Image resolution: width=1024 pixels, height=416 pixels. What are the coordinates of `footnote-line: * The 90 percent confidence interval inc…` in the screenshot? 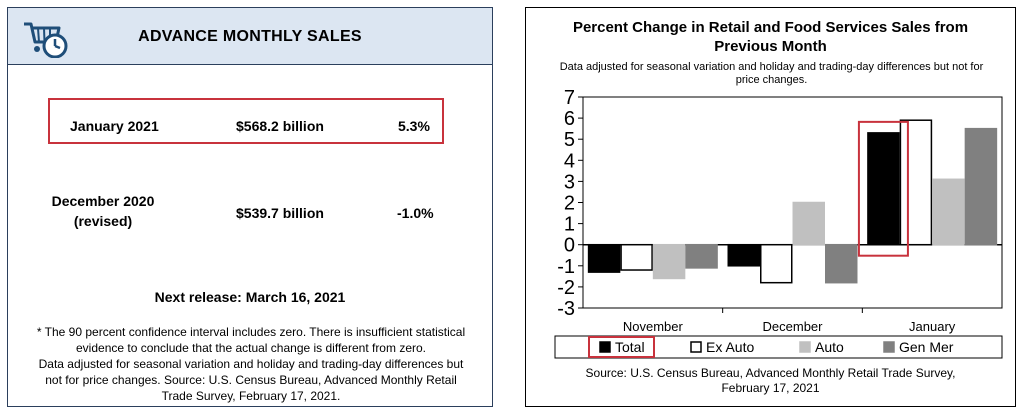 It's located at (251, 332).